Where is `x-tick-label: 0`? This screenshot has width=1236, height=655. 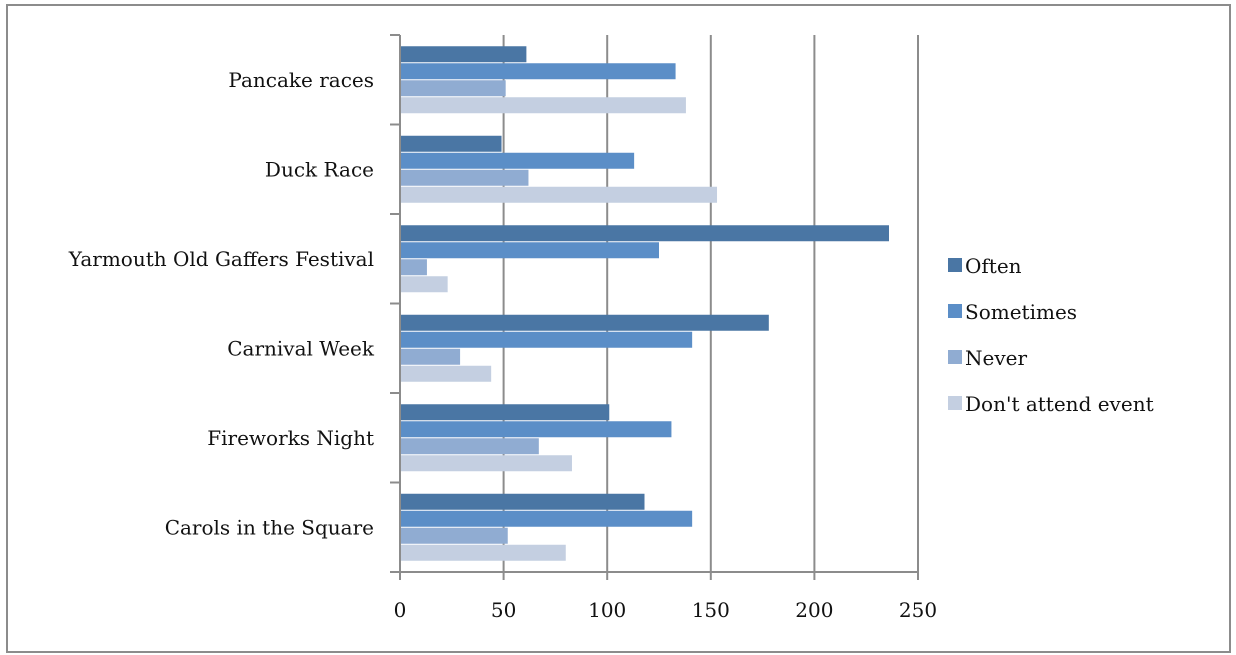 x-tick-label: 0 is located at coordinates (400, 610).